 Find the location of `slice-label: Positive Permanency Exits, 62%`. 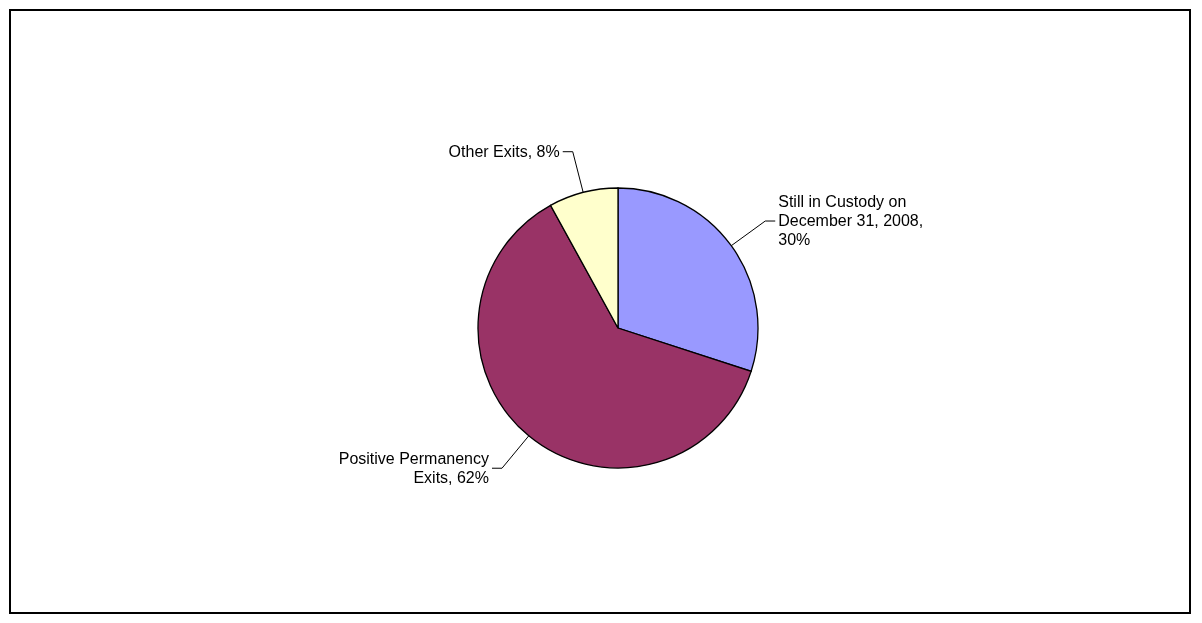

slice-label: Positive Permanency Exits, 62% is located at coordinates (413, 467).